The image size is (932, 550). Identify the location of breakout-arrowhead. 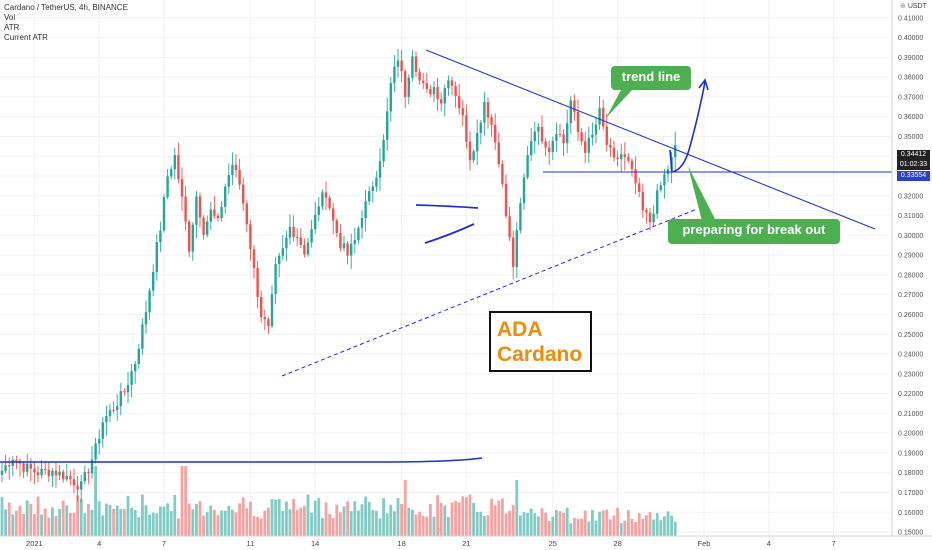
(703, 84).